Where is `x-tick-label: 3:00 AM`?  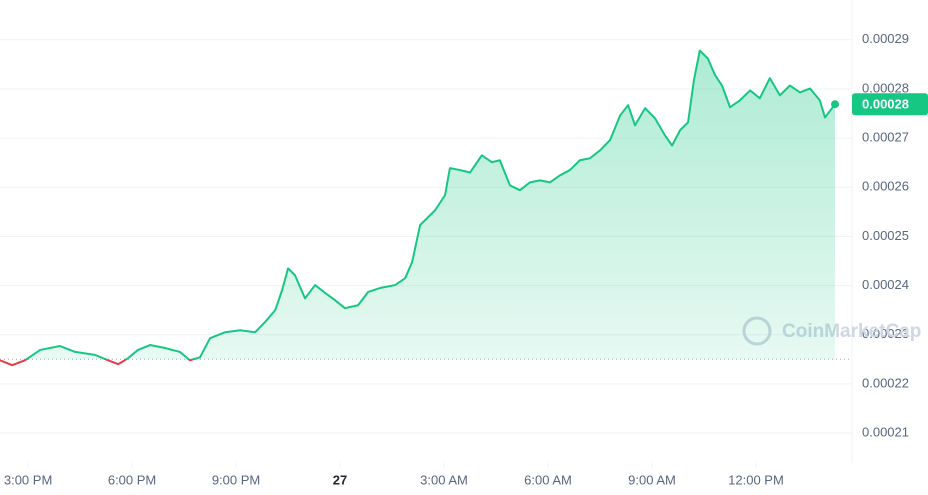
x-tick-label: 3:00 AM is located at coordinates (444, 479).